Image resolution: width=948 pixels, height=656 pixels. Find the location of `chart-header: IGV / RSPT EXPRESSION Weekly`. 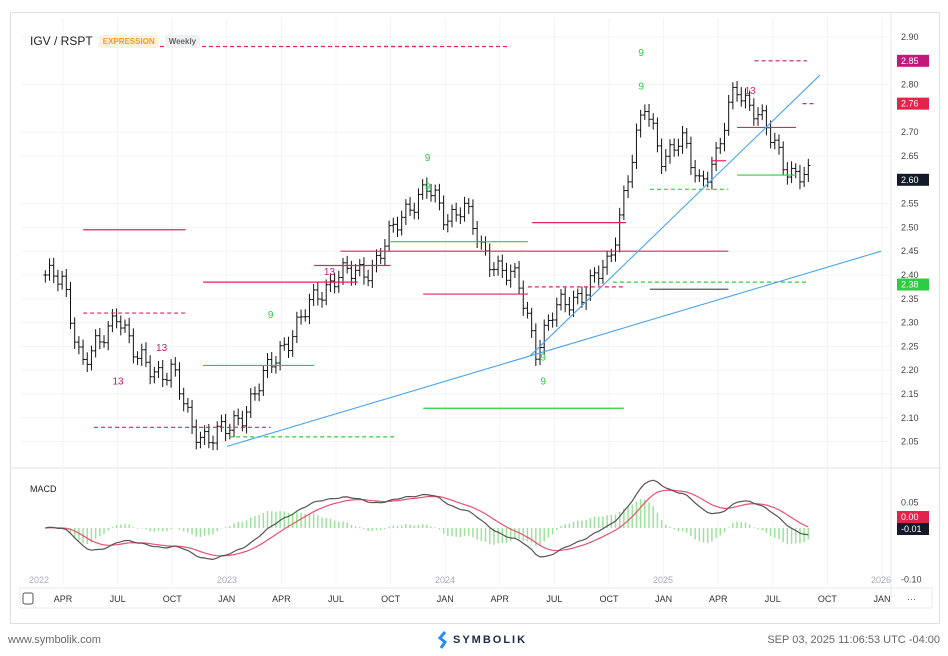

chart-header: IGV / RSPT EXPRESSION Weekly is located at coordinates (115, 41).